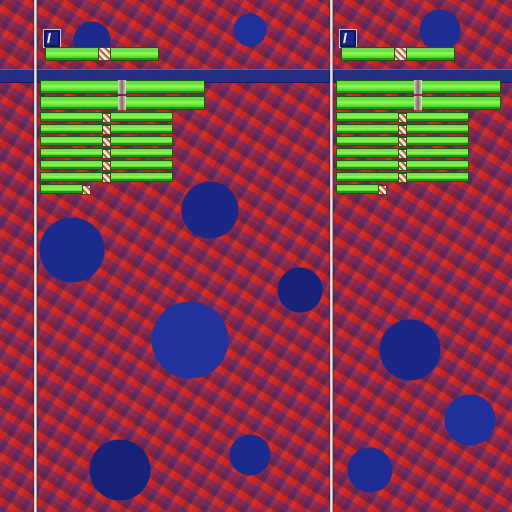  What do you see at coordinates (35, 256) in the screenshot?
I see `left-divider` at bounding box center [35, 256].